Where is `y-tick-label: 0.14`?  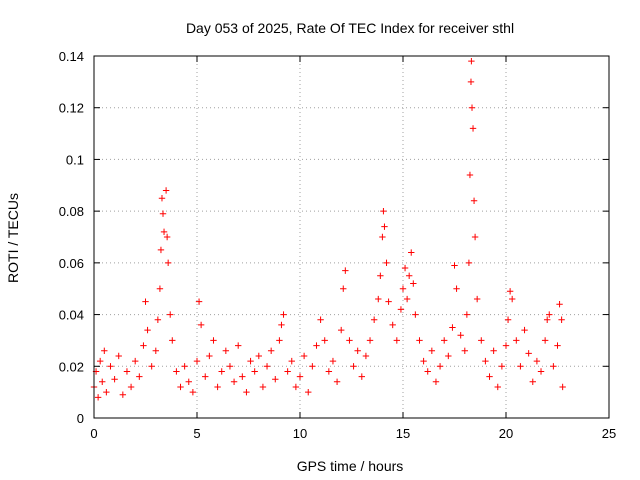 y-tick-label: 0.14 is located at coordinates (71, 56).